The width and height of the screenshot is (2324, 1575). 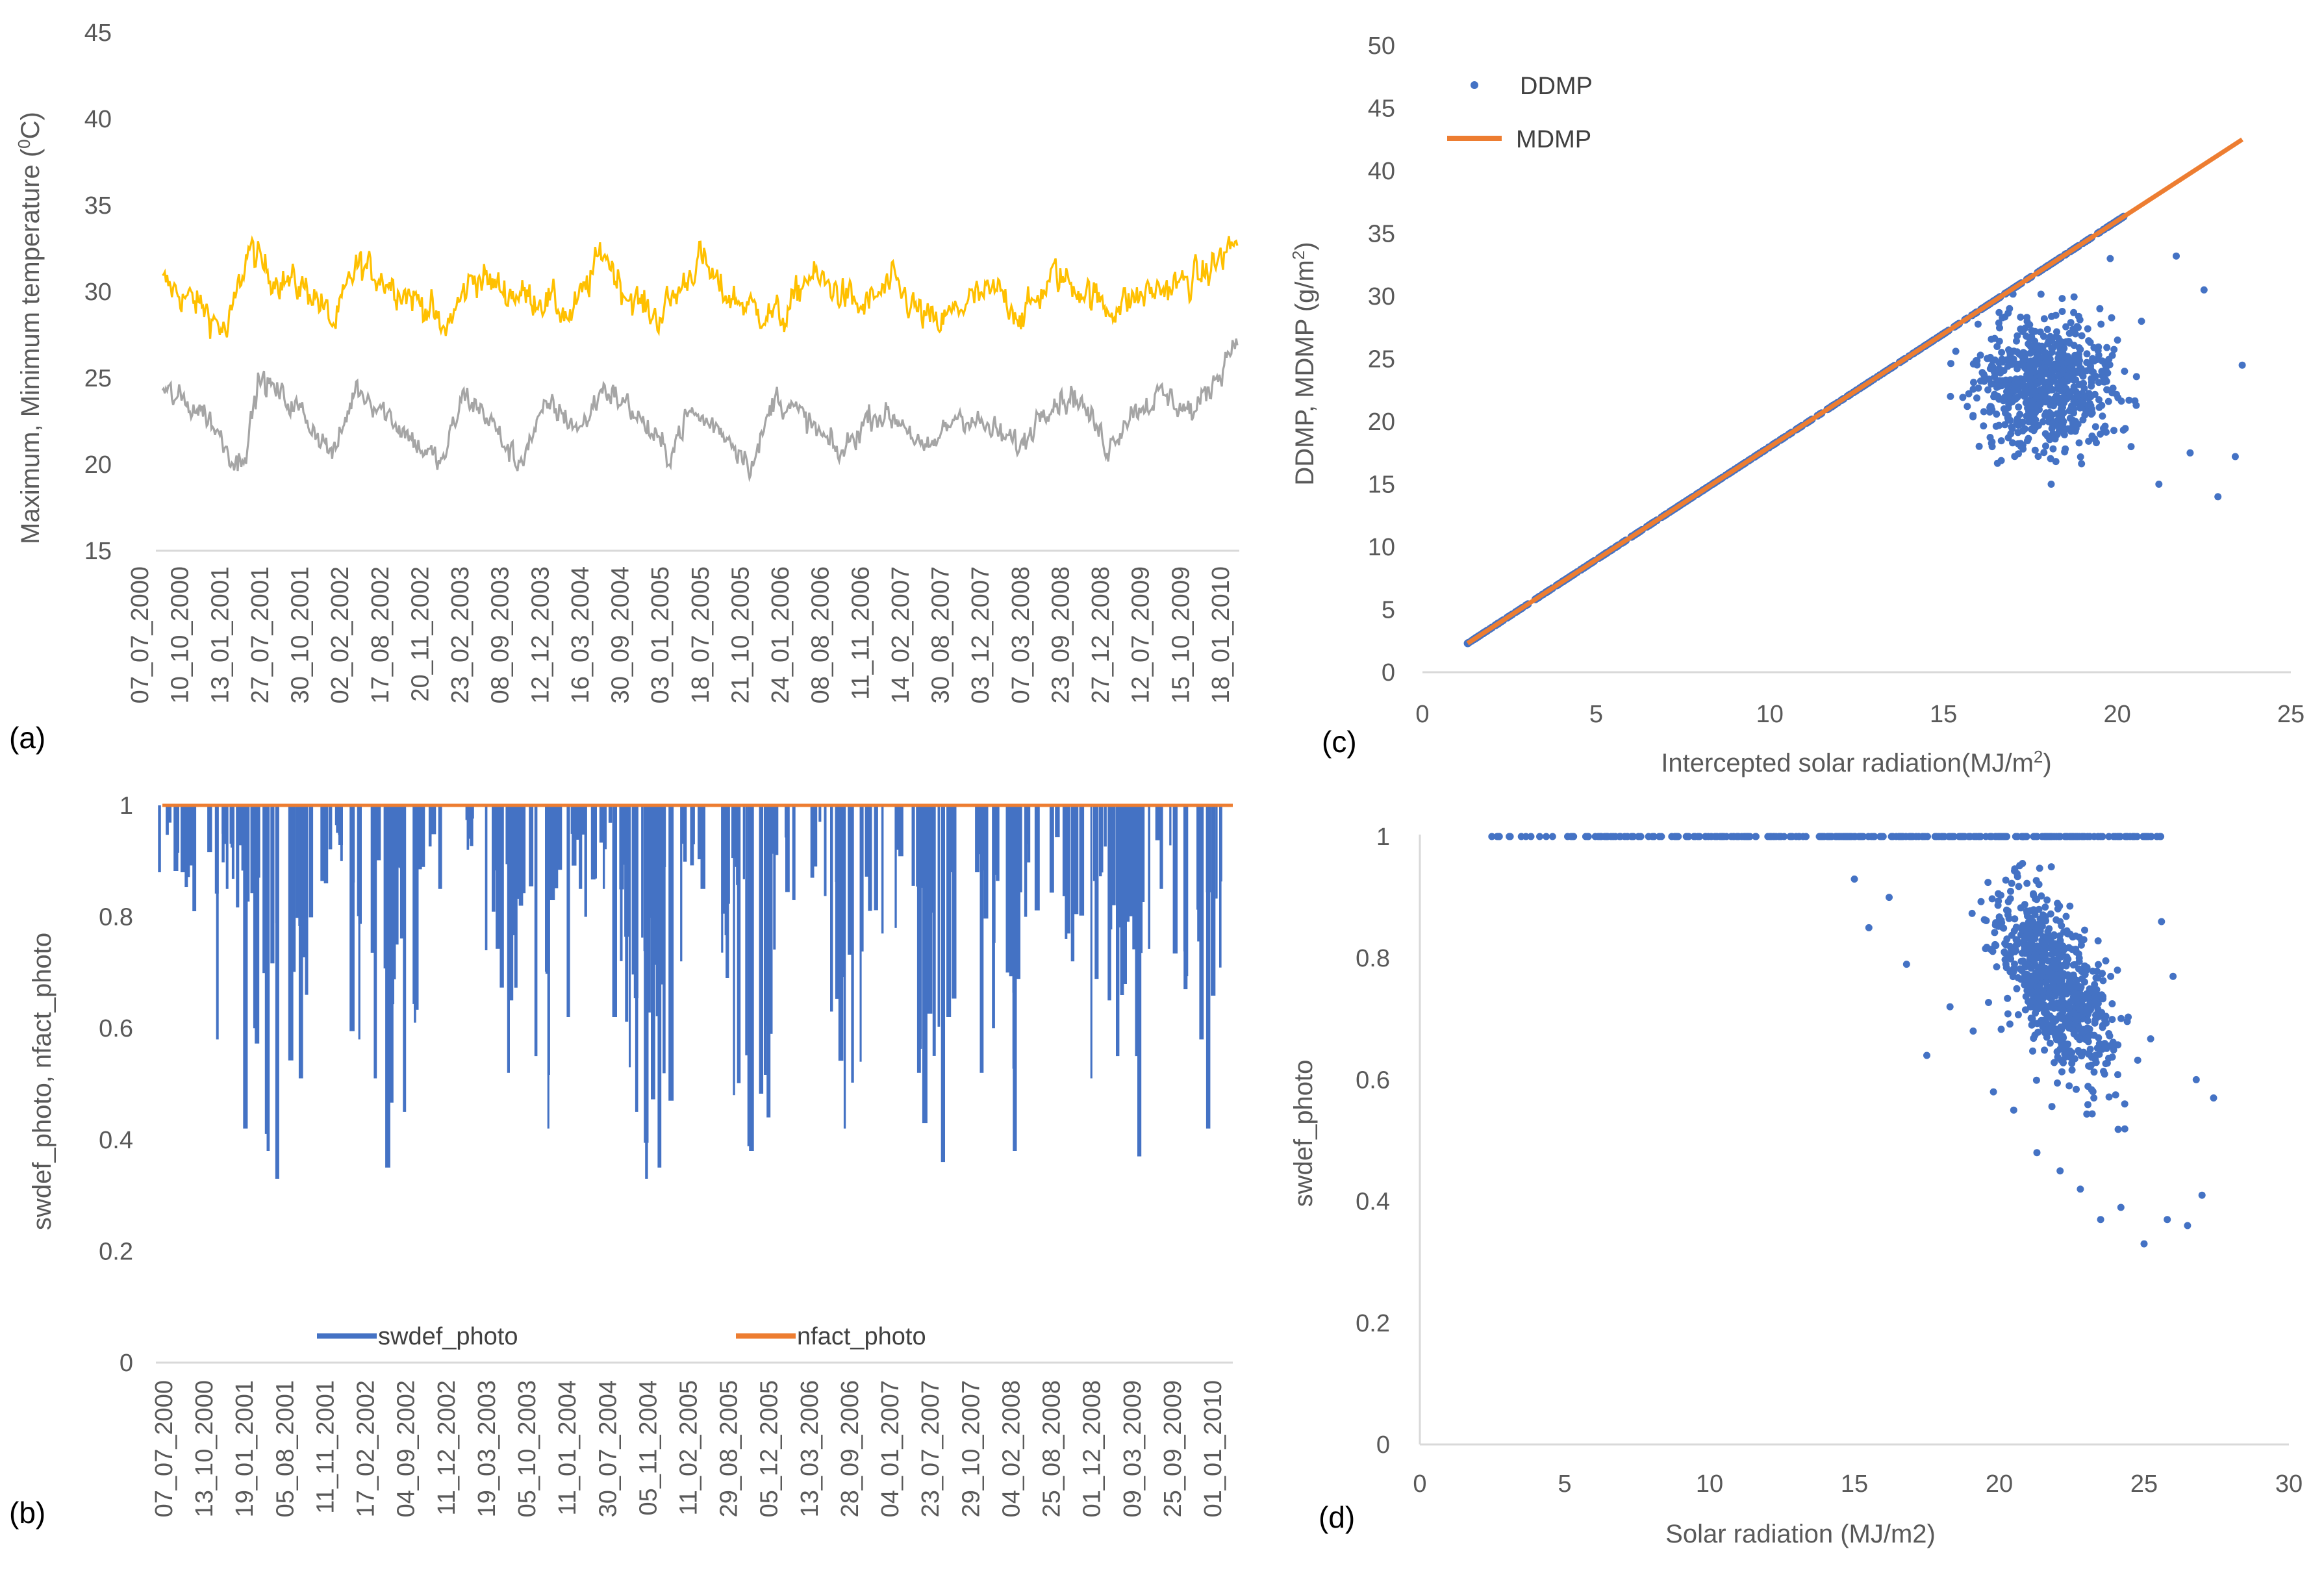 I want to click on y-tick-label: 45, so click(x=1381, y=109).